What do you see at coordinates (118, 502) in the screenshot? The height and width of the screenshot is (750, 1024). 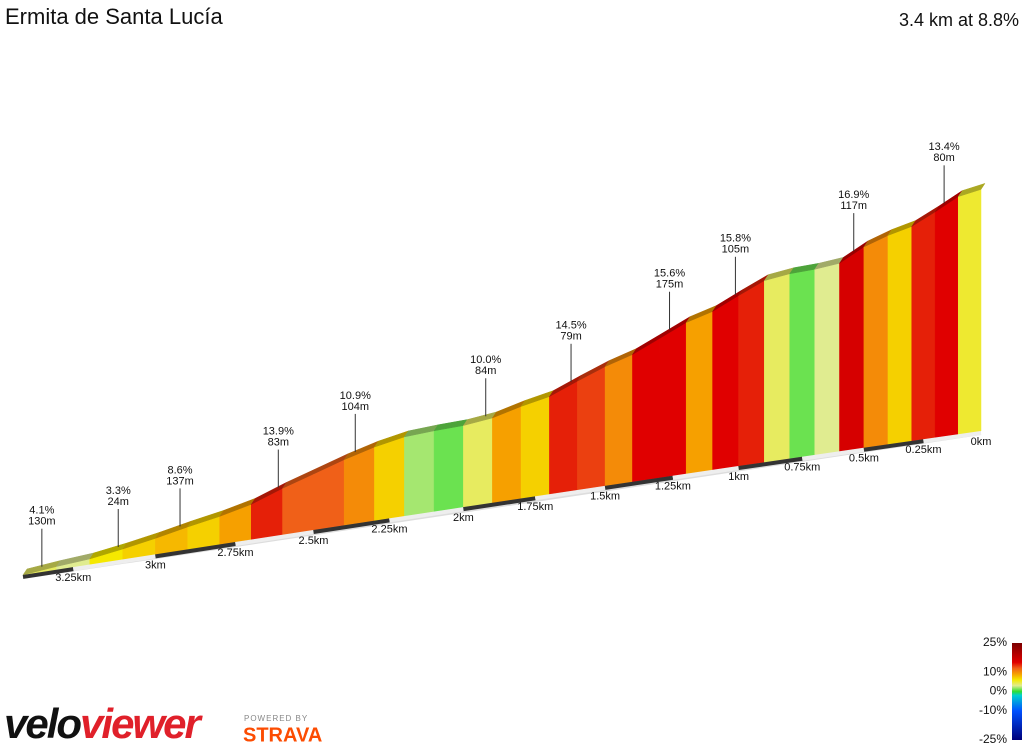 I see `annotation-length: 24m` at bounding box center [118, 502].